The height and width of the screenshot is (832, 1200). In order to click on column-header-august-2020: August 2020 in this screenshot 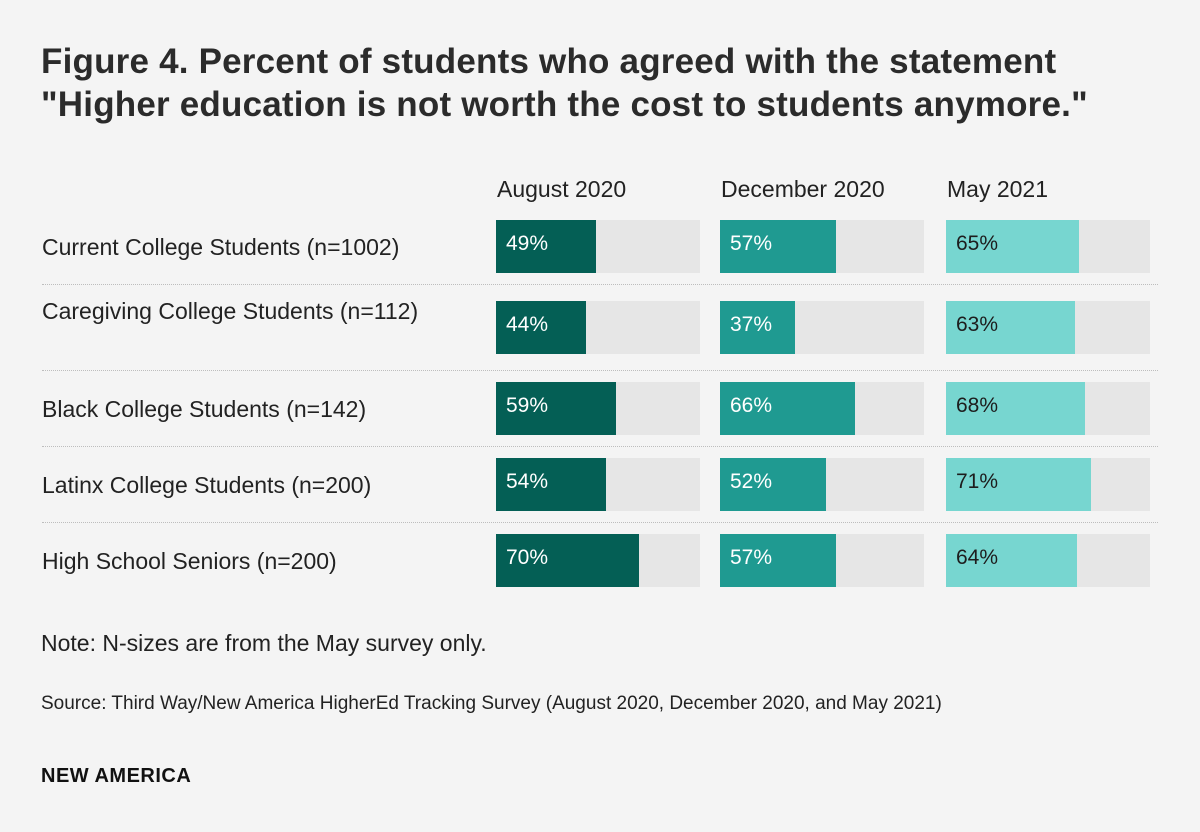, I will do `click(562, 189)`.